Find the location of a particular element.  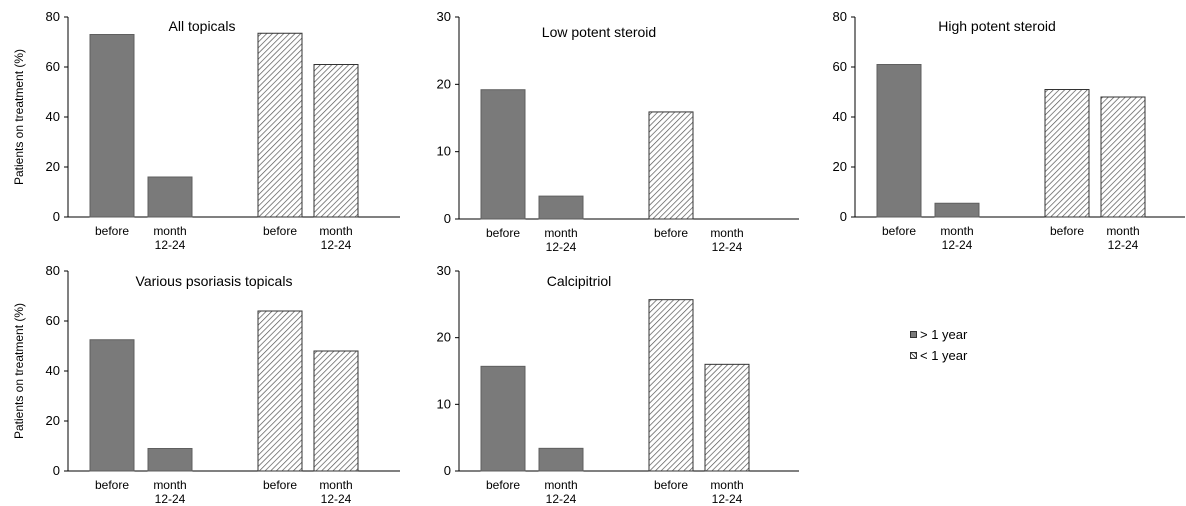

legend: > 1 year < 1 year is located at coordinates (938, 345).